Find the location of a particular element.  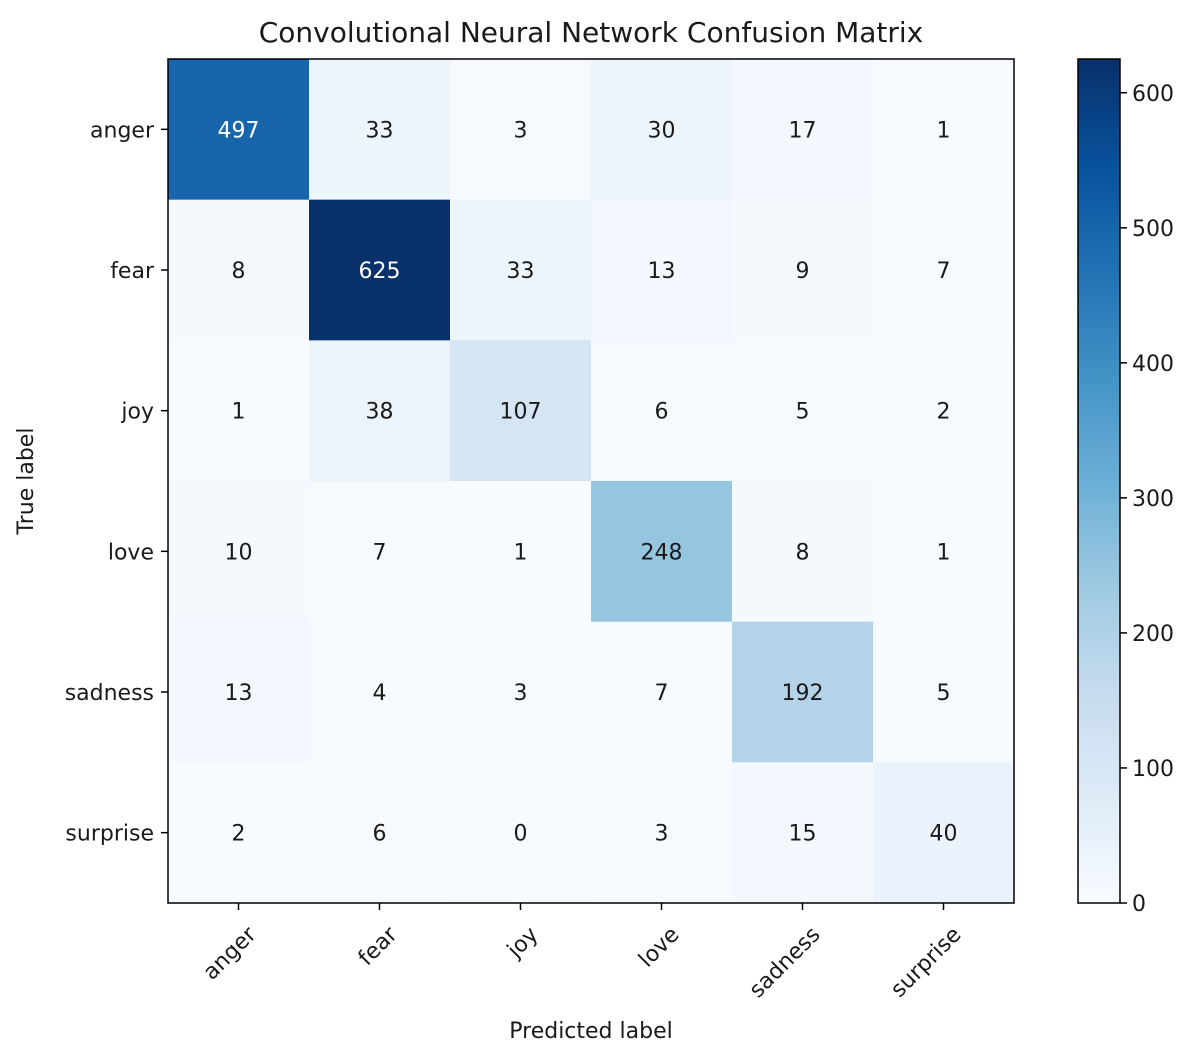

cell-value-label: 248 is located at coordinates (662, 552).